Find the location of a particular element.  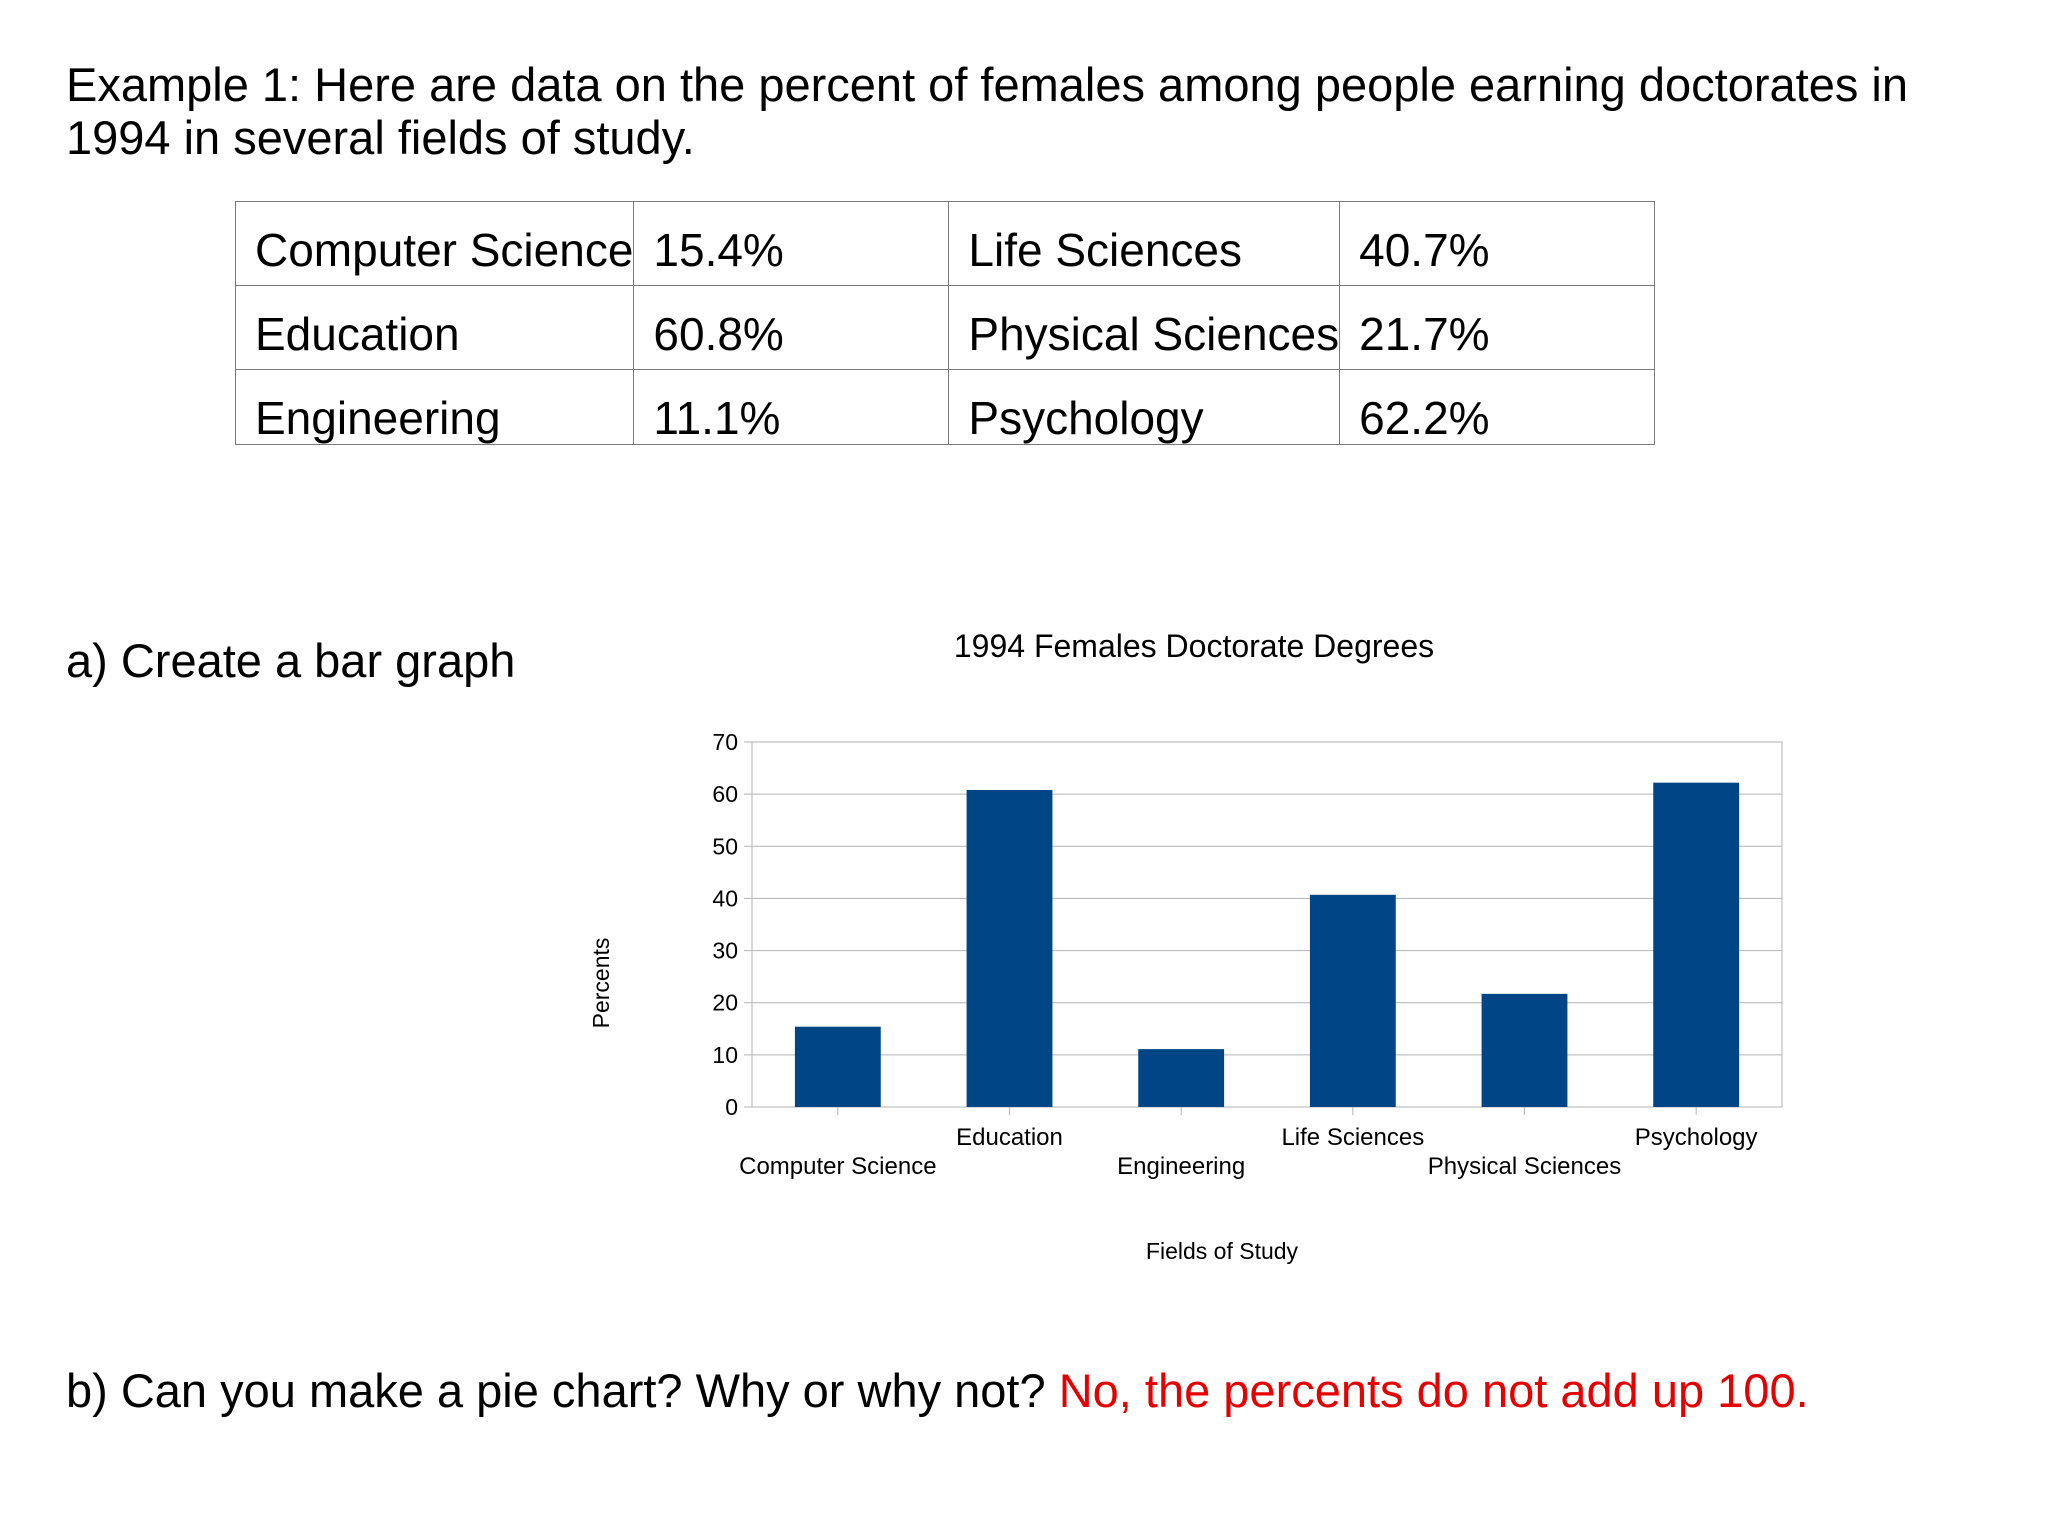

table-row: Engineering 11.1% Psychology 62.2% is located at coordinates (945, 407).